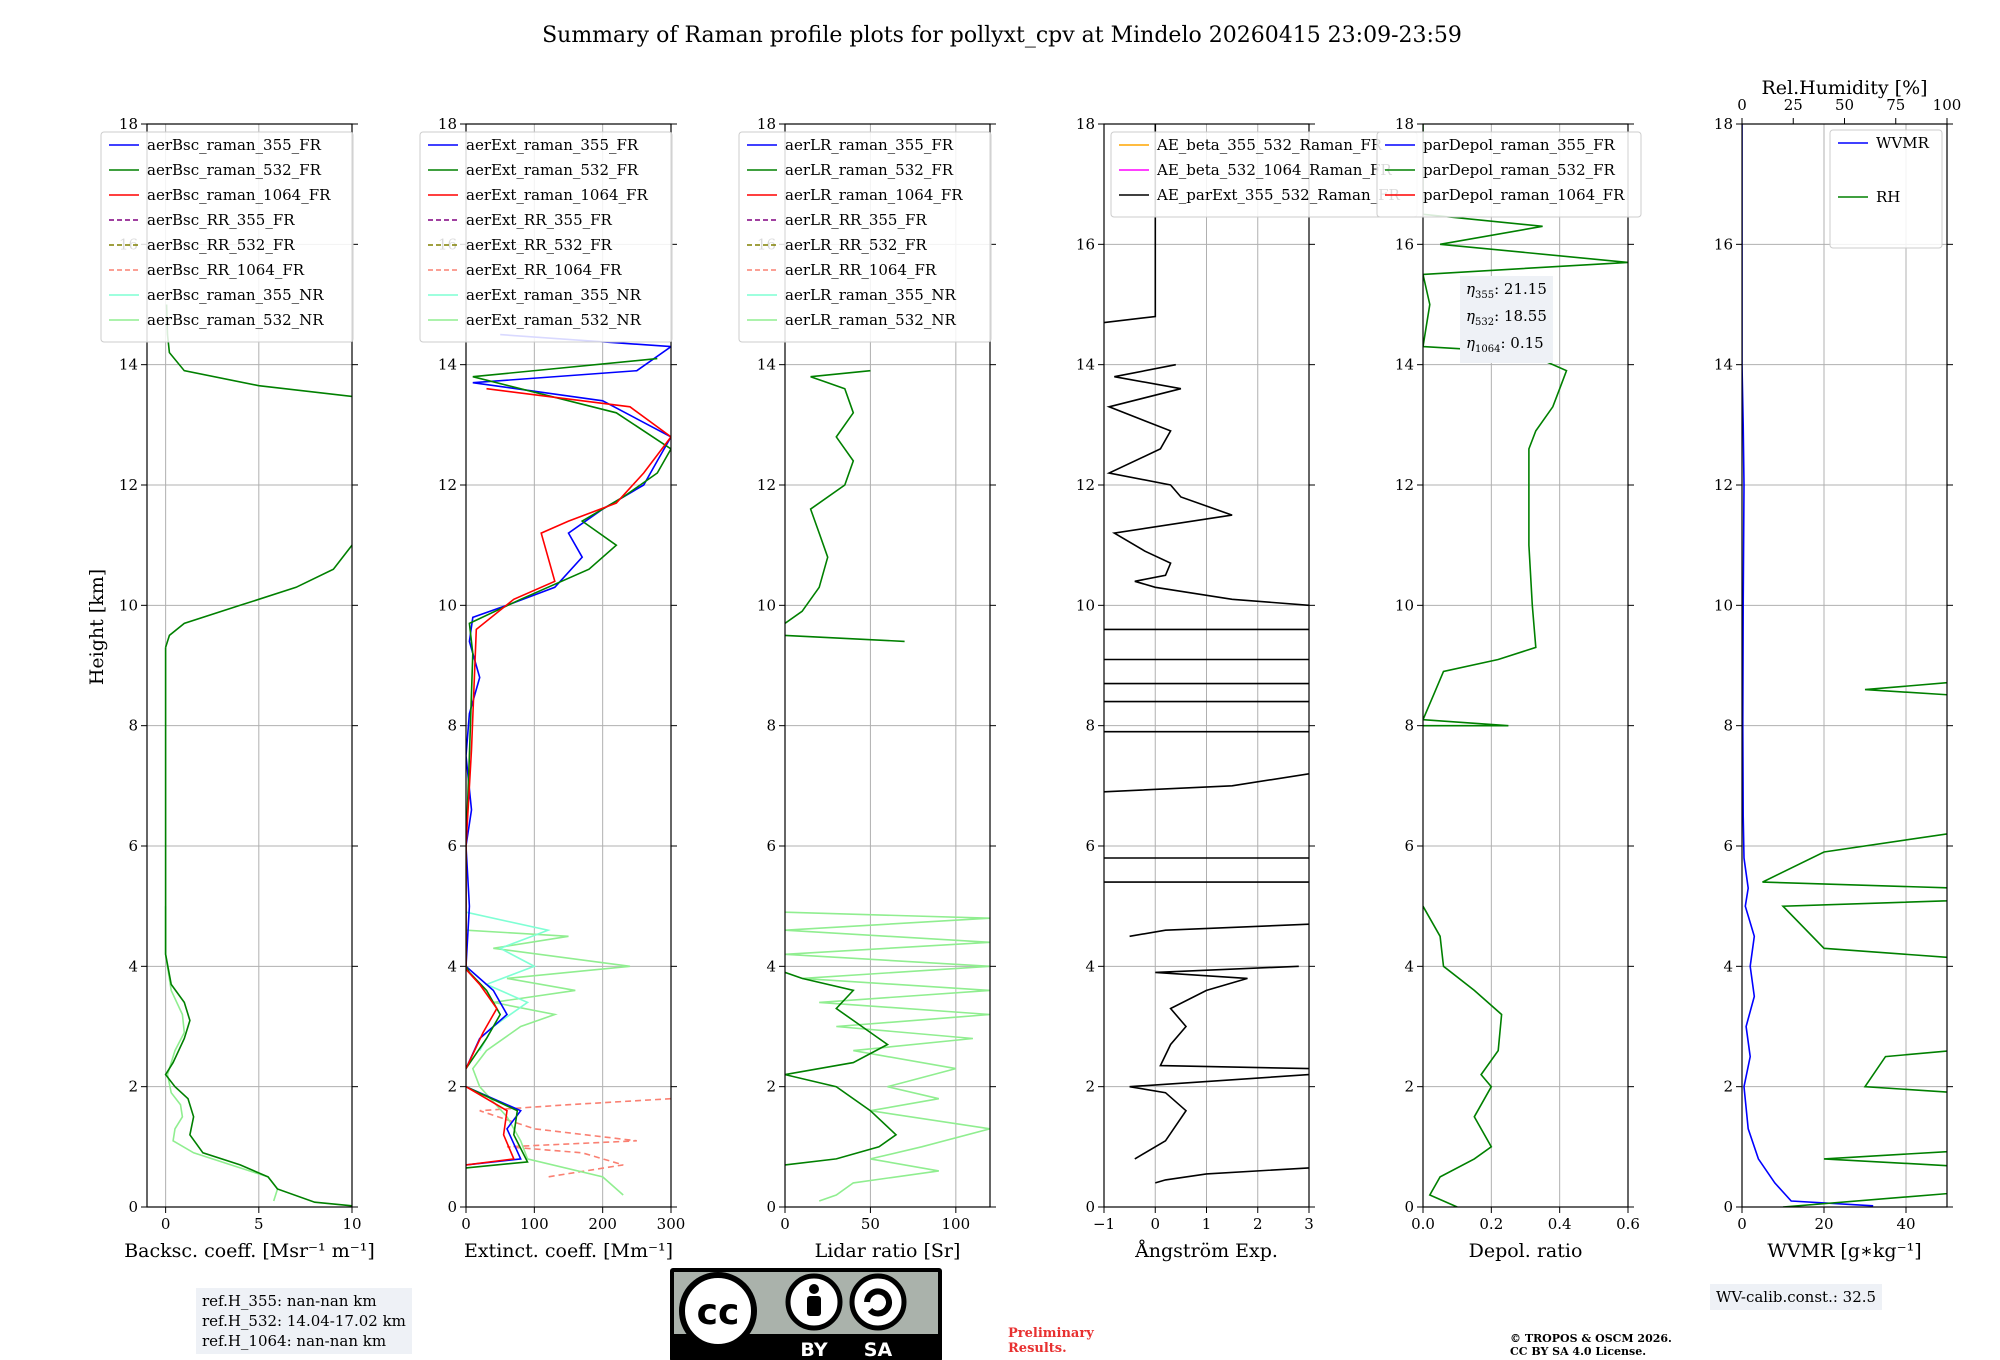  What do you see at coordinates (1309, 1224) in the screenshot?
I see `x-tick-label: 3` at bounding box center [1309, 1224].